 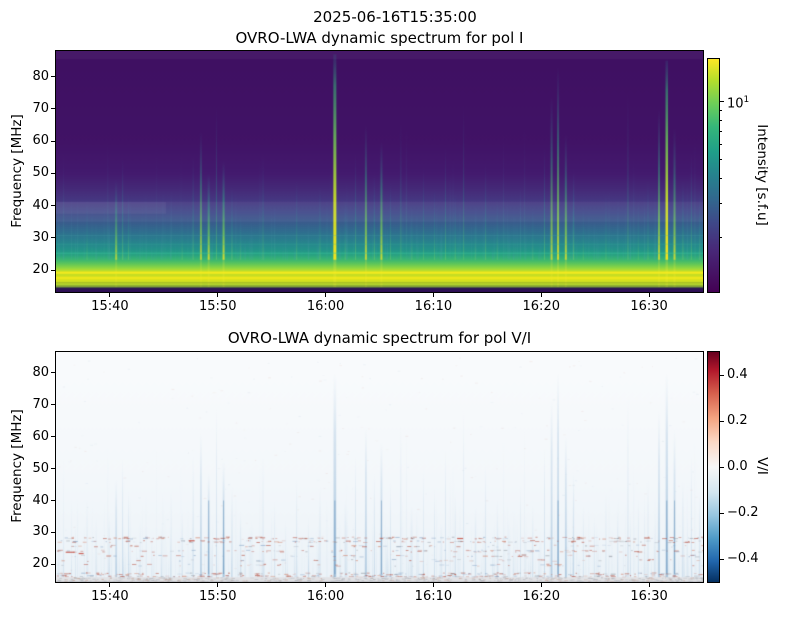 I want to click on figure-suptitle: 2025-06-16T15:35:00, so click(x=395, y=17).